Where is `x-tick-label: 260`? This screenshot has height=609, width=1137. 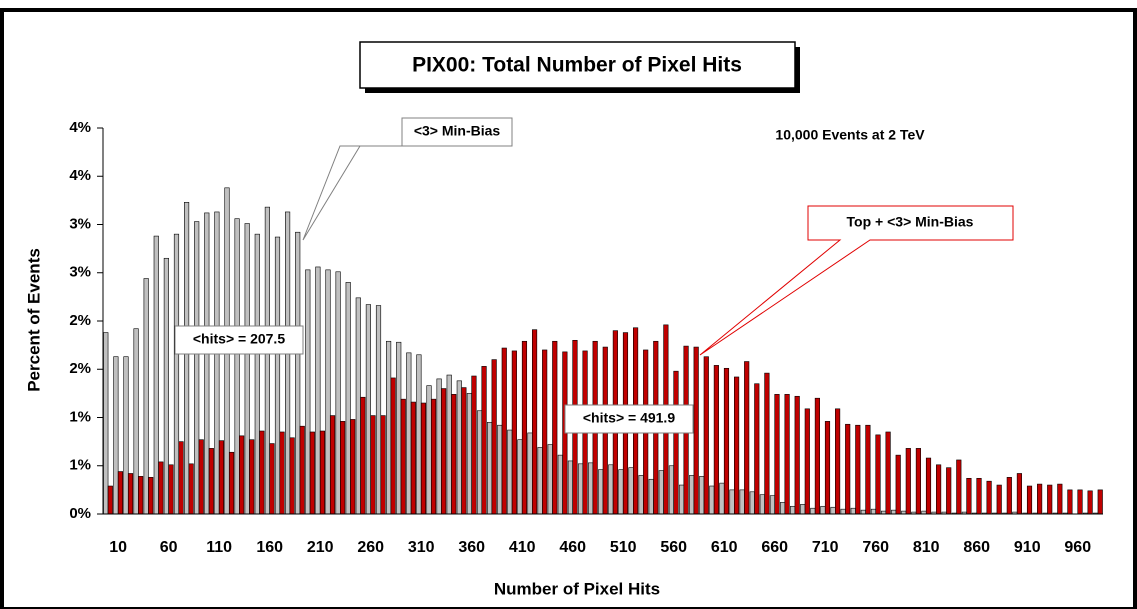 x-tick-label: 260 is located at coordinates (370, 547).